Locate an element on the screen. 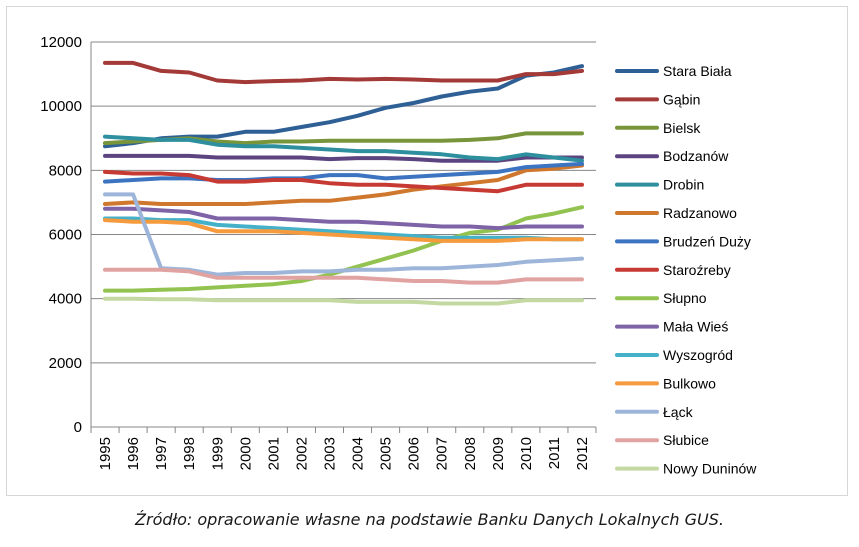 The image size is (859, 547). series-line-ma-a-wie- is located at coordinates (343, 218).